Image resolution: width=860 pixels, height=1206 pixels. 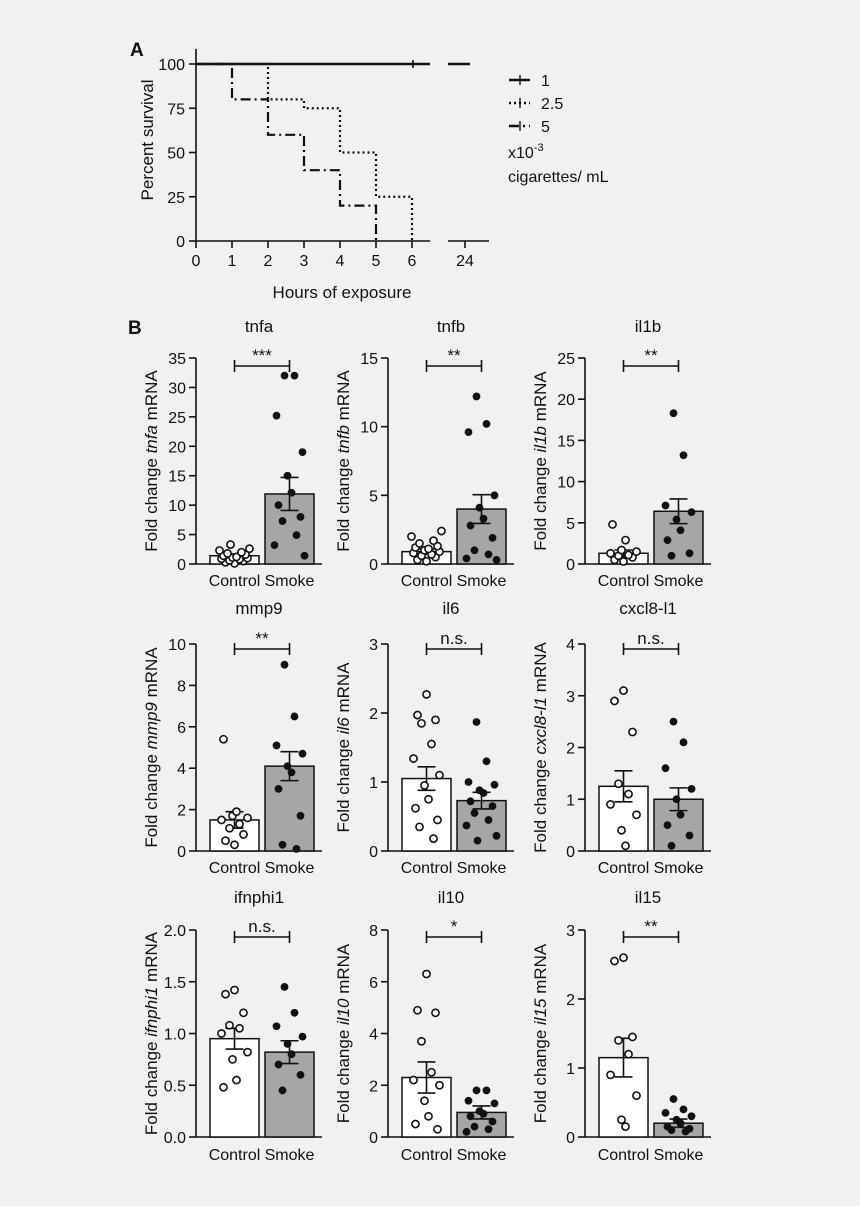 What do you see at coordinates (552, 104) in the screenshot?
I see `legend-label: 2.5` at bounding box center [552, 104].